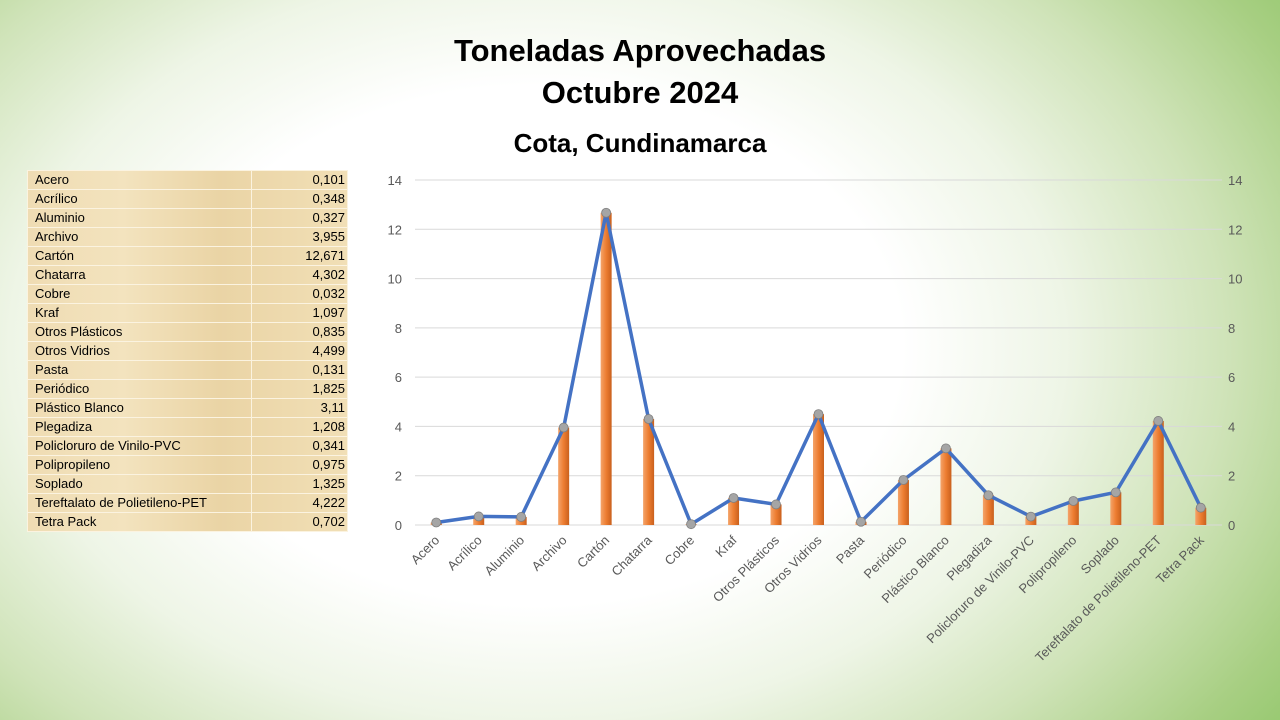 The width and height of the screenshot is (1280, 720). I want to click on material-name: Kraf, so click(139, 313).